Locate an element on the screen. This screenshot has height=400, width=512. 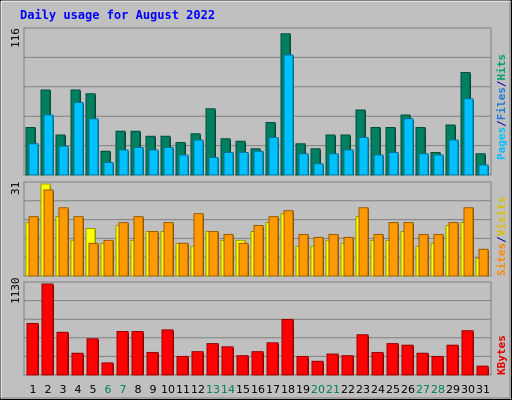
x-label-day-24: 24 is located at coordinates (378, 389).